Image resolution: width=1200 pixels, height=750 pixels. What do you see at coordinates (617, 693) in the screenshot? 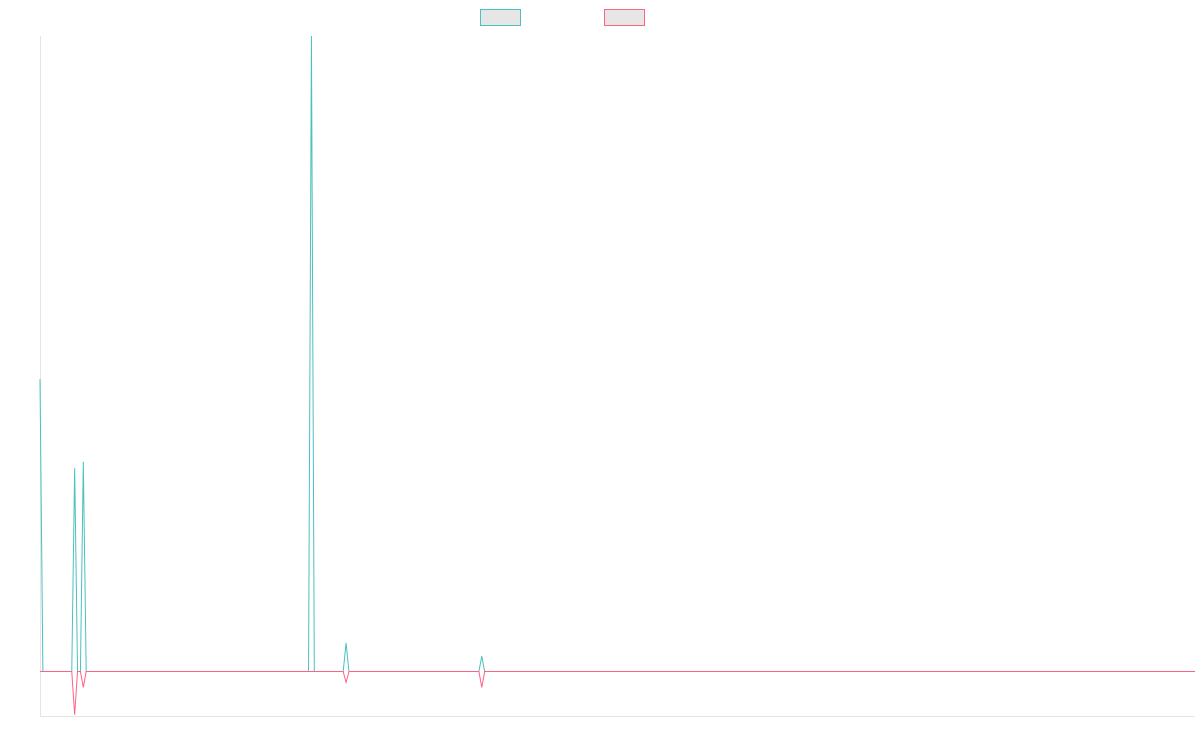
I see `series-line` at bounding box center [617, 693].